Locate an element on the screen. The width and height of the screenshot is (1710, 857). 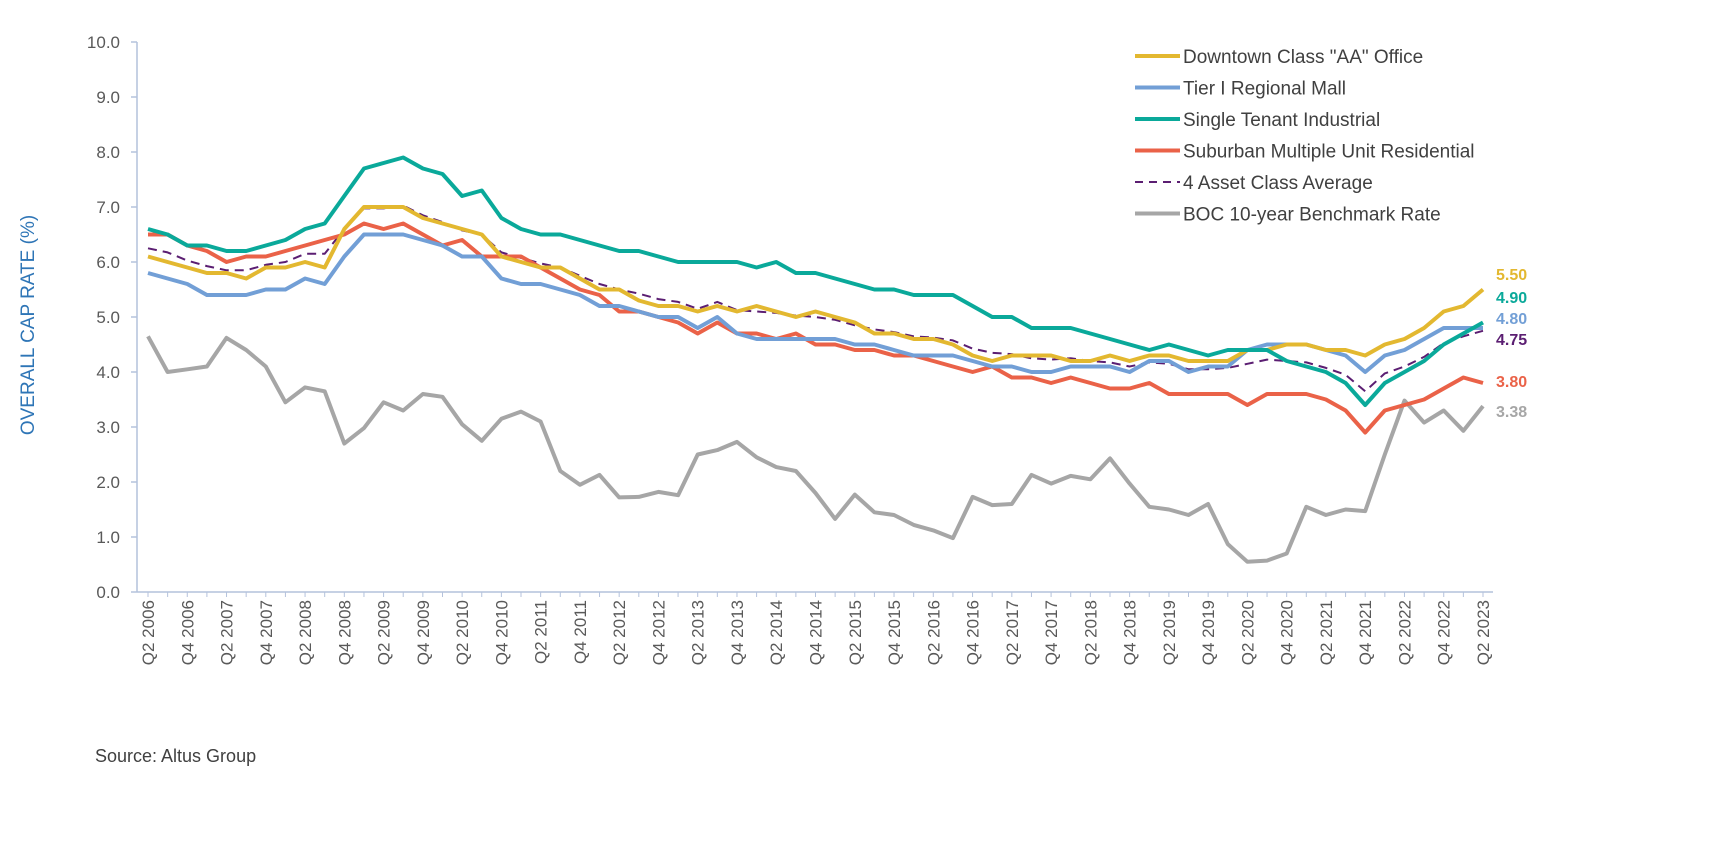
x-tick-label: Q4 2022 is located at coordinates (1444, 632).